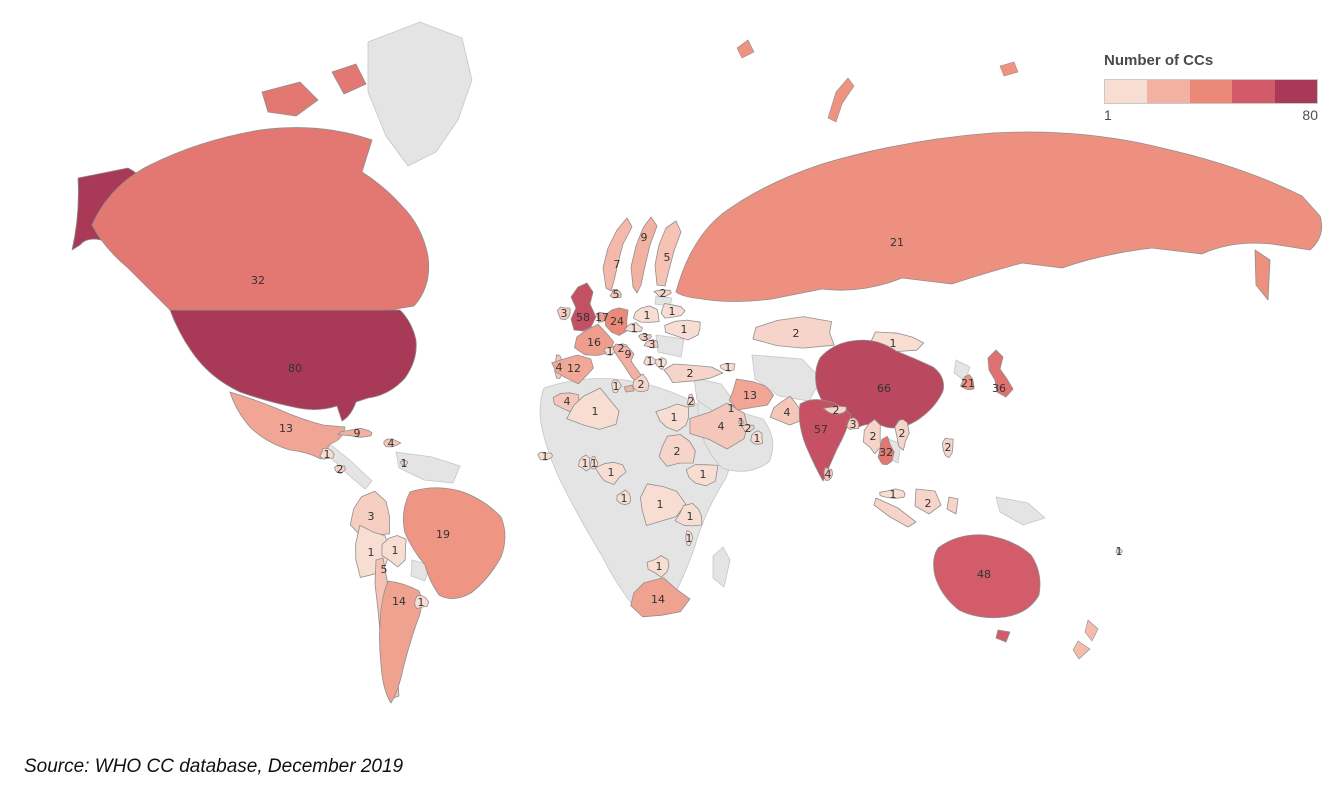 The image size is (1332, 800). Describe the element at coordinates (987, 588) in the screenshot. I see `country-australia` at that location.